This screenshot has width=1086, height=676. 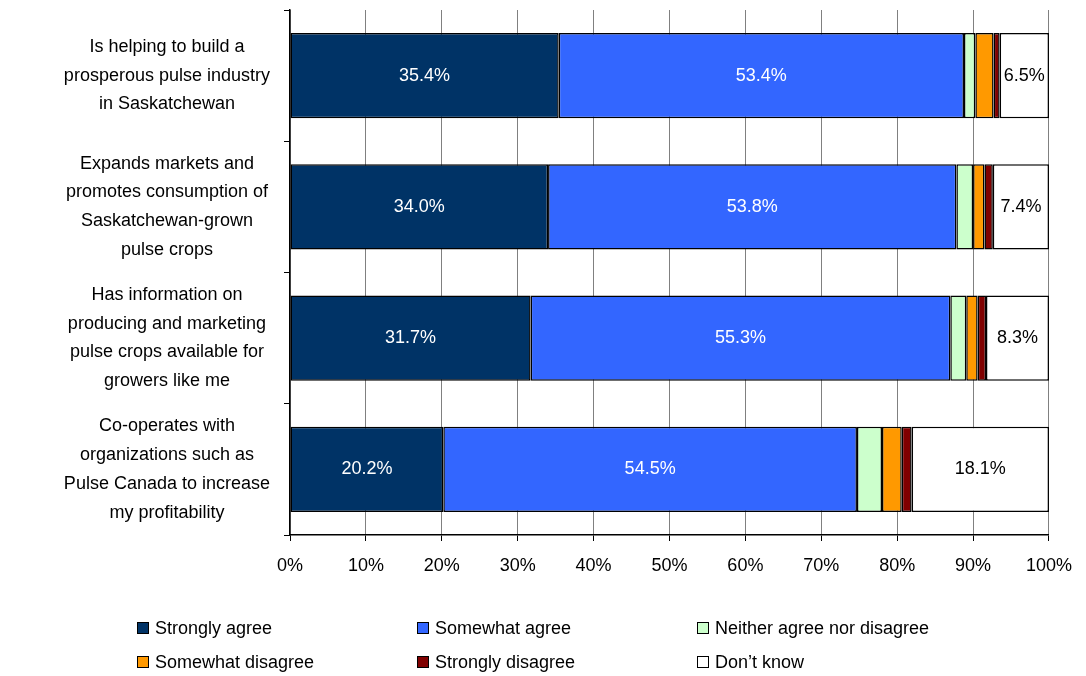 I want to click on y-tick-label: Is helping to build a prosperous pulse industry in Saskatchewan, so click(x=166, y=74).